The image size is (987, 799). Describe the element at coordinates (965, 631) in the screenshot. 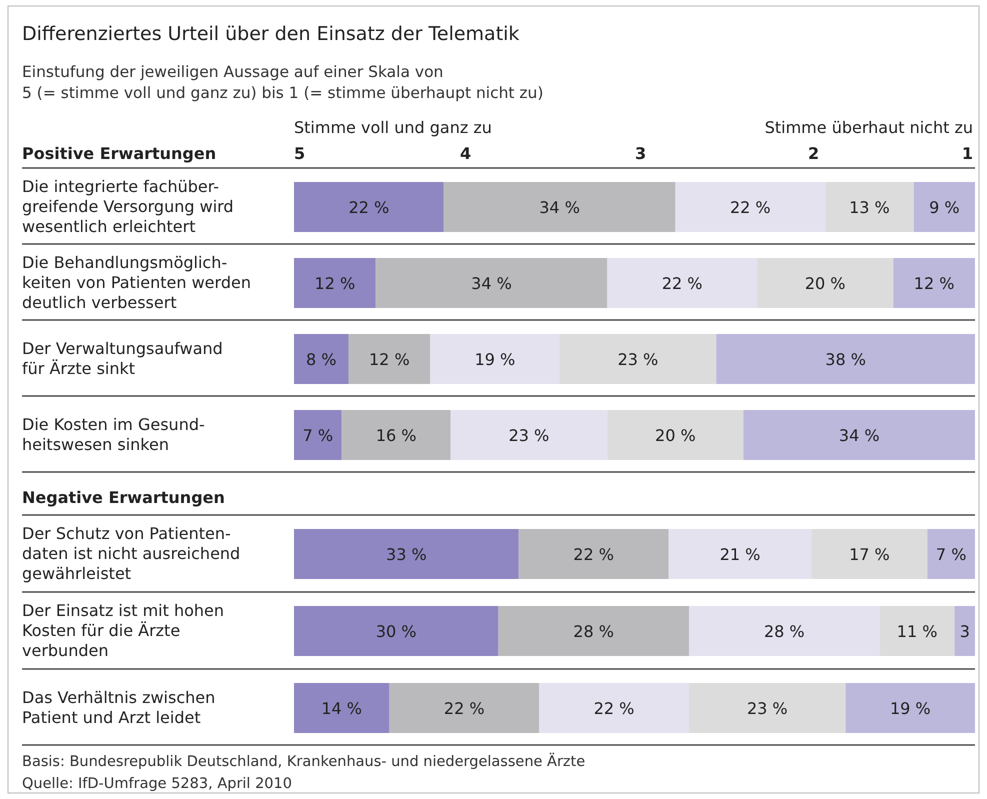

I see `data-label: 3` at that location.